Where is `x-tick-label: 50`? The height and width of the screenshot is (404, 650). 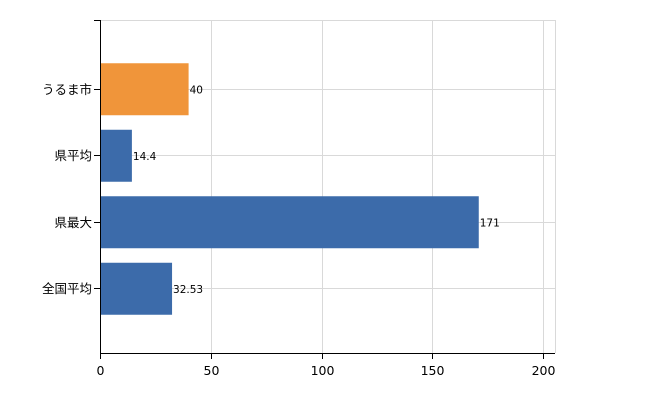 x-tick-label: 50 is located at coordinates (212, 370).